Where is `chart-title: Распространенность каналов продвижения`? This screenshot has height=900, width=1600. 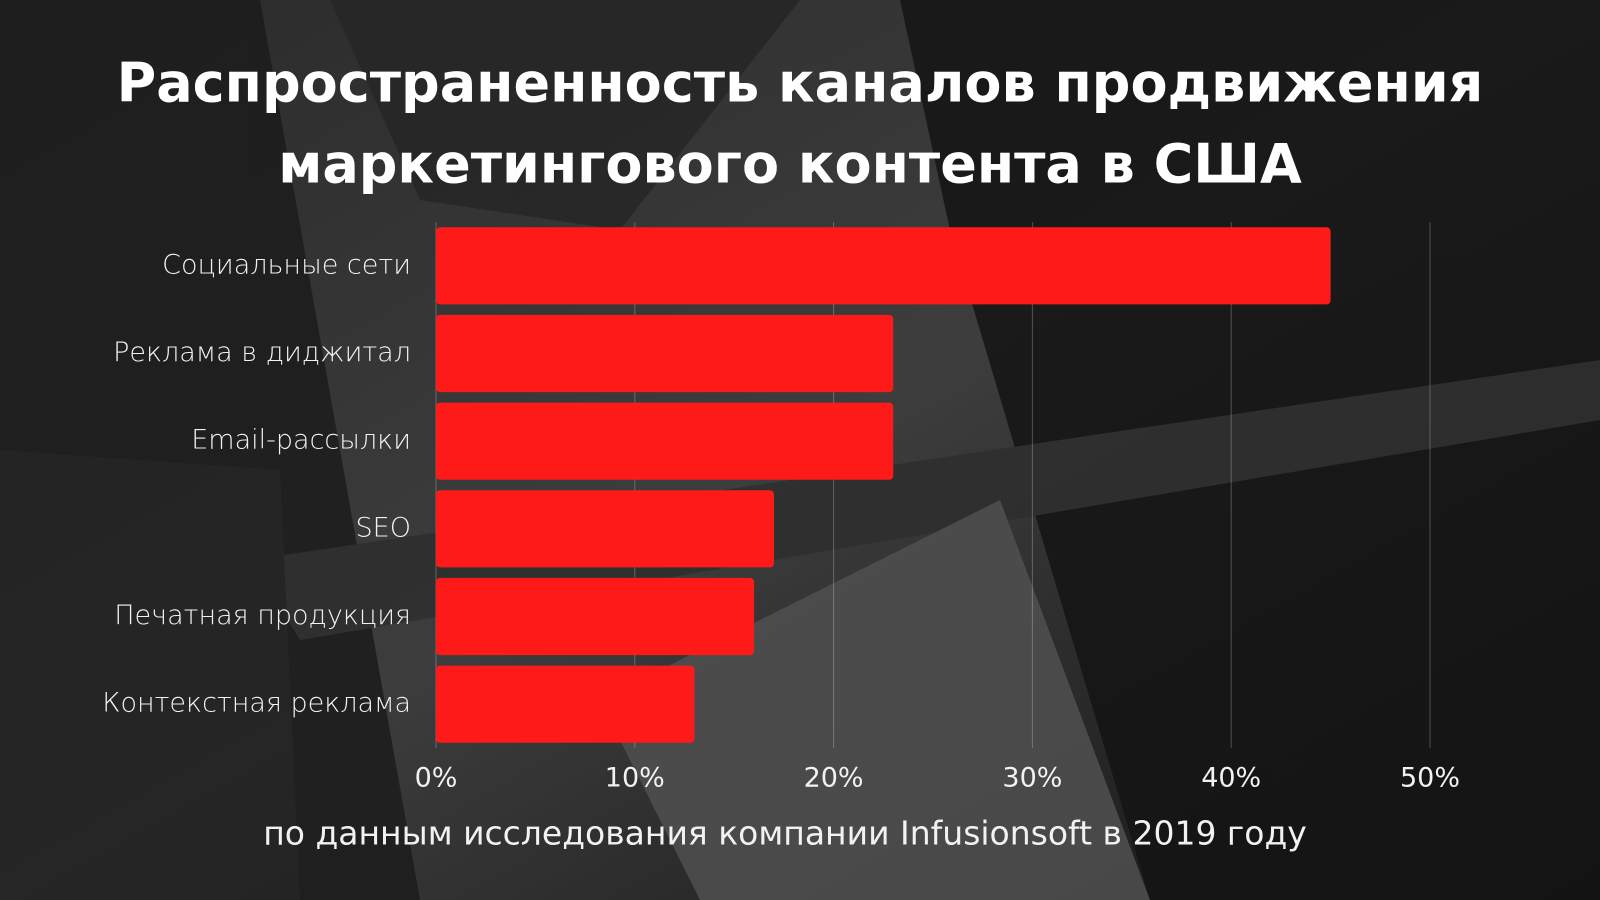
chart-title: Распространенность каналов продвижения is located at coordinates (800, 83).